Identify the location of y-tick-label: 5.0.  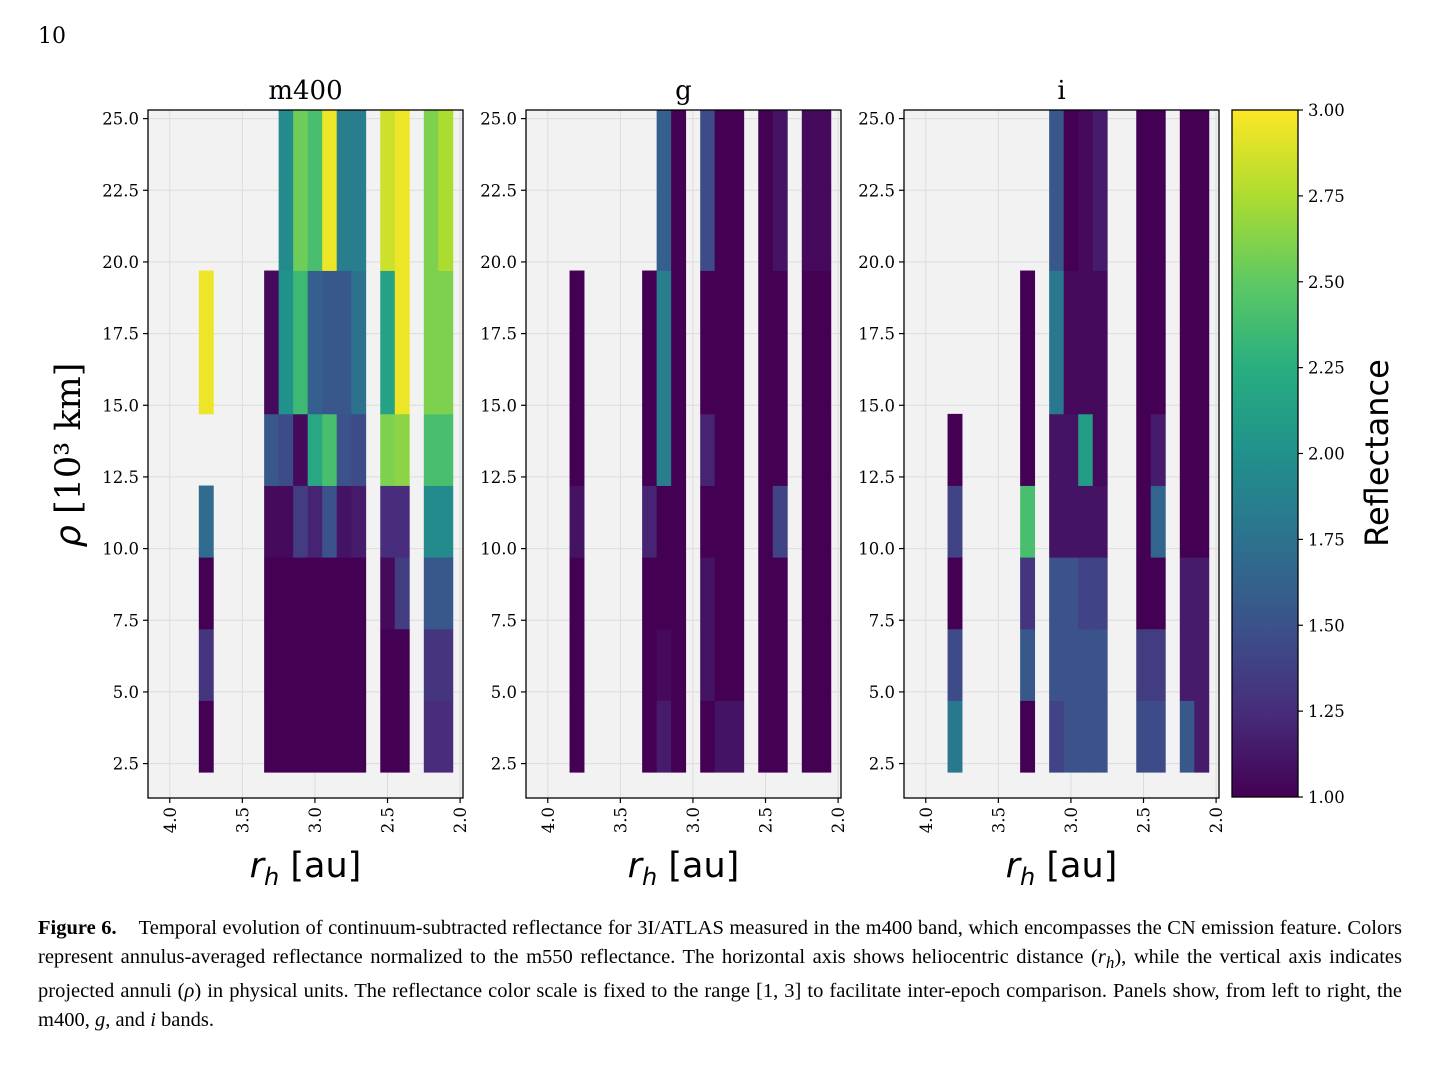
(882, 692).